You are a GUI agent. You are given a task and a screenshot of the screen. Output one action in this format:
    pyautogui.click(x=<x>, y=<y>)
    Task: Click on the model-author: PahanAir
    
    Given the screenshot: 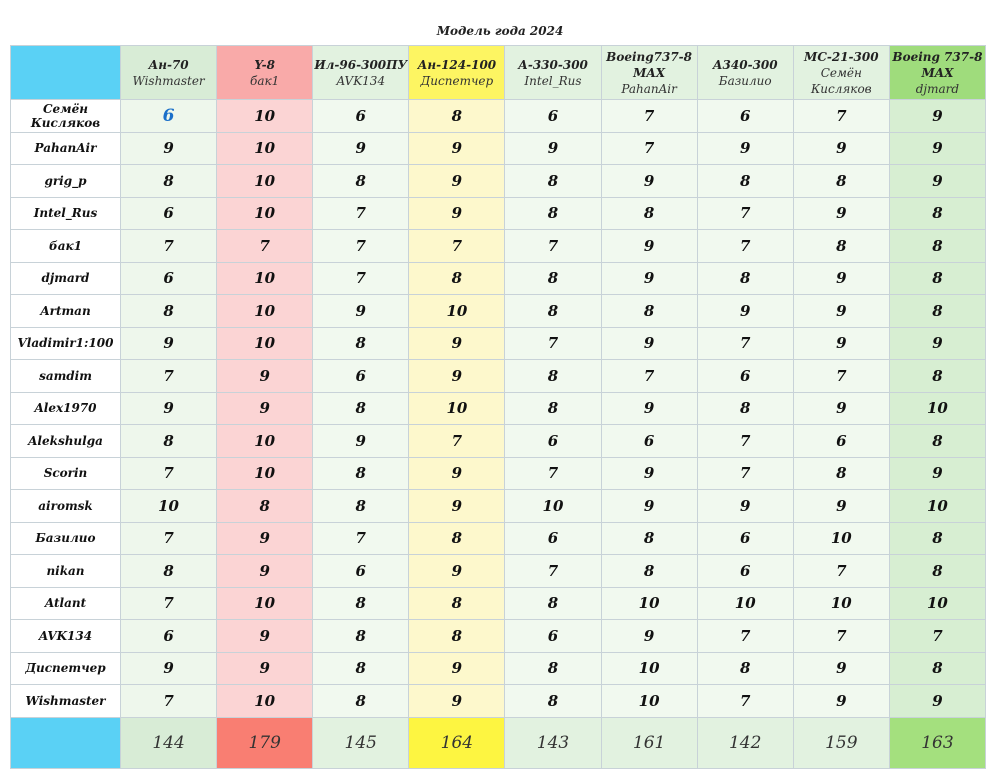 What is the action you would take?
    pyautogui.click(x=649, y=88)
    